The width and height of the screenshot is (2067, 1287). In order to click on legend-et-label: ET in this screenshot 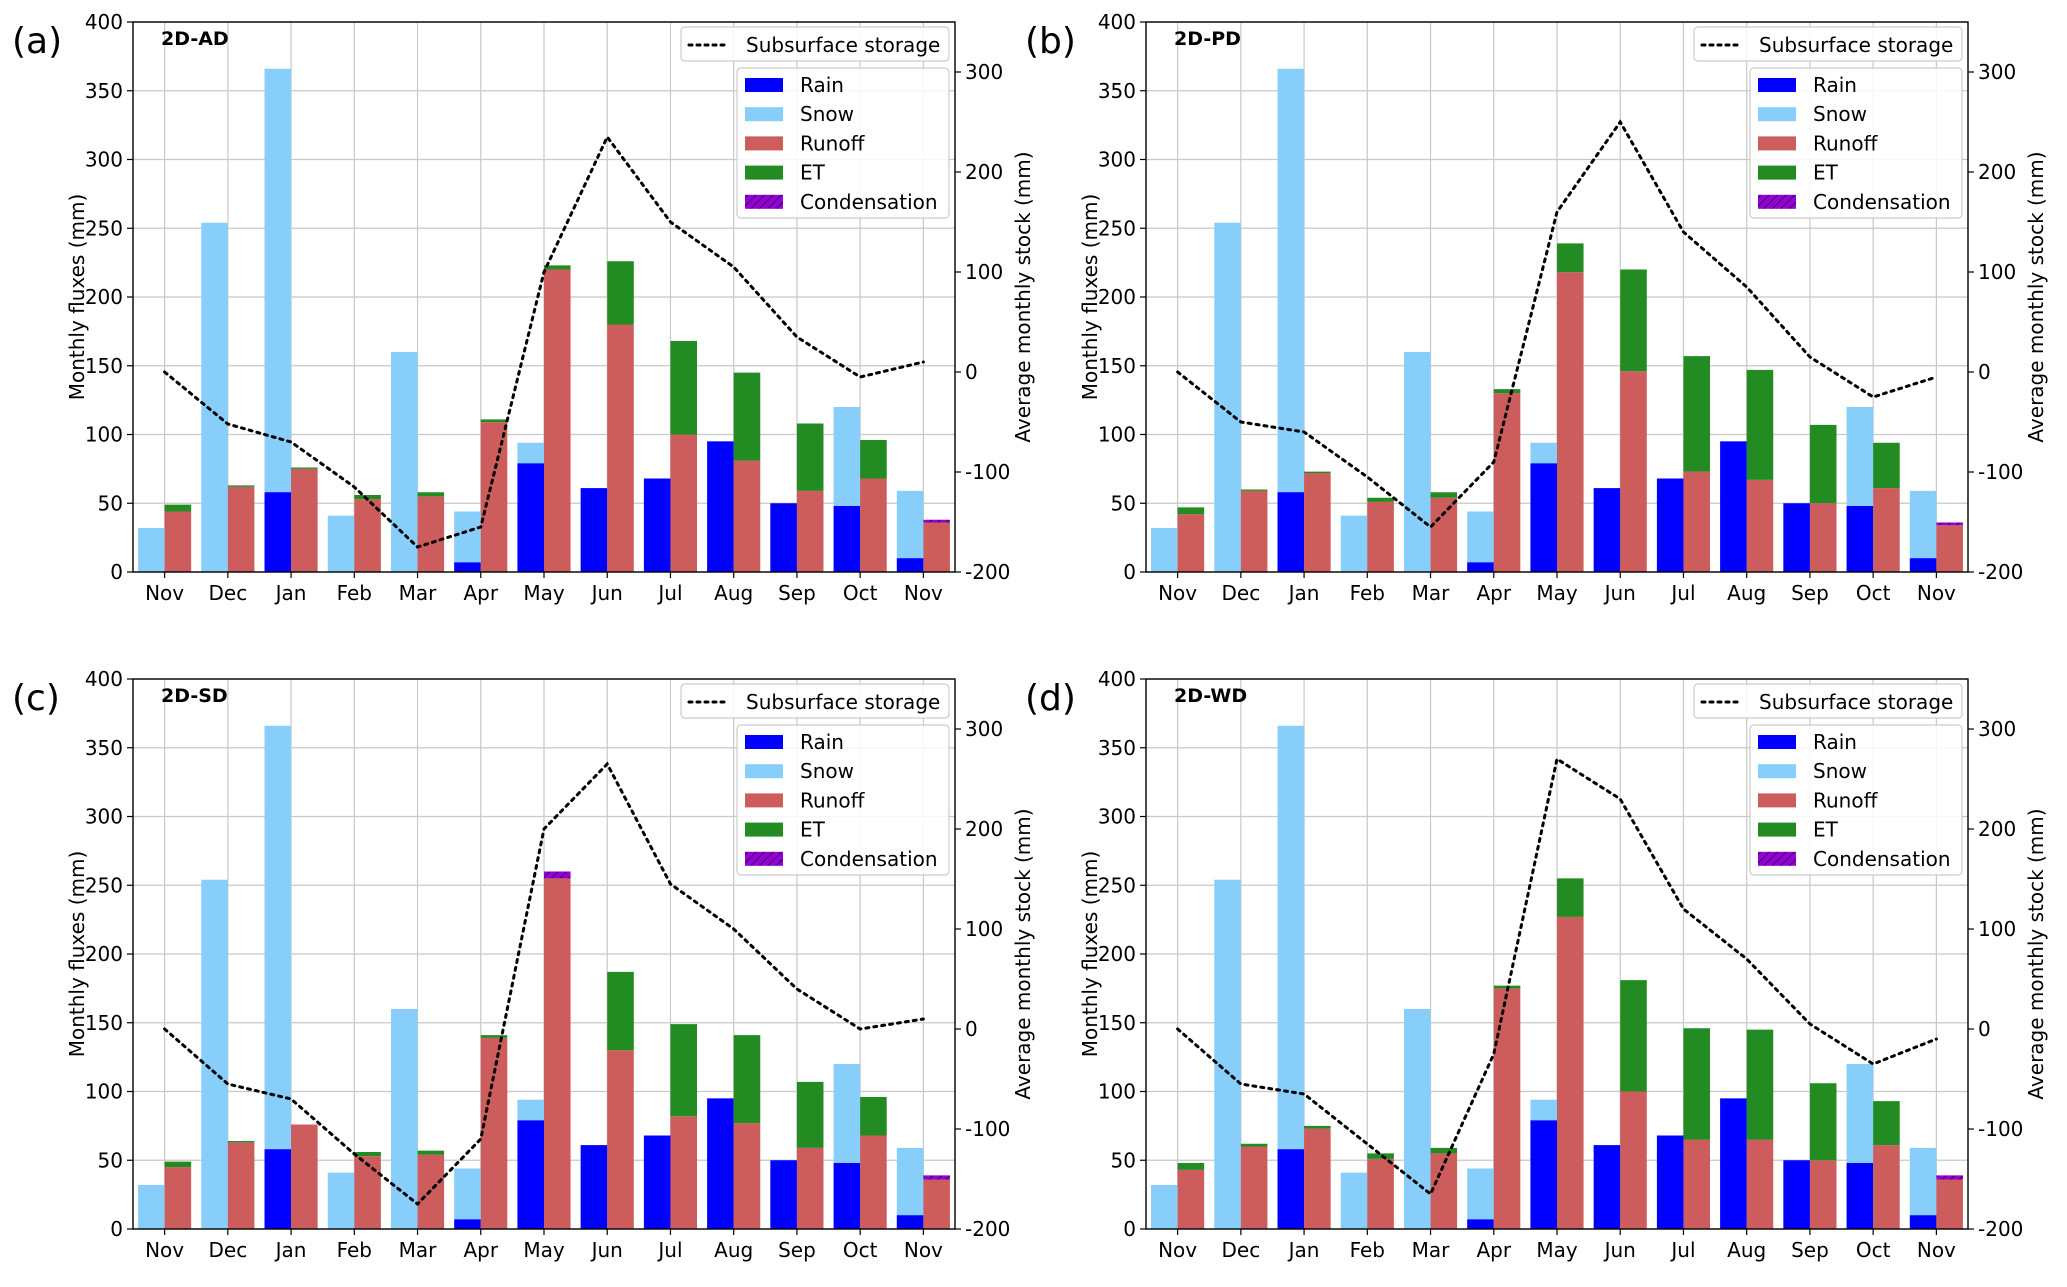, I will do `click(1826, 830)`.